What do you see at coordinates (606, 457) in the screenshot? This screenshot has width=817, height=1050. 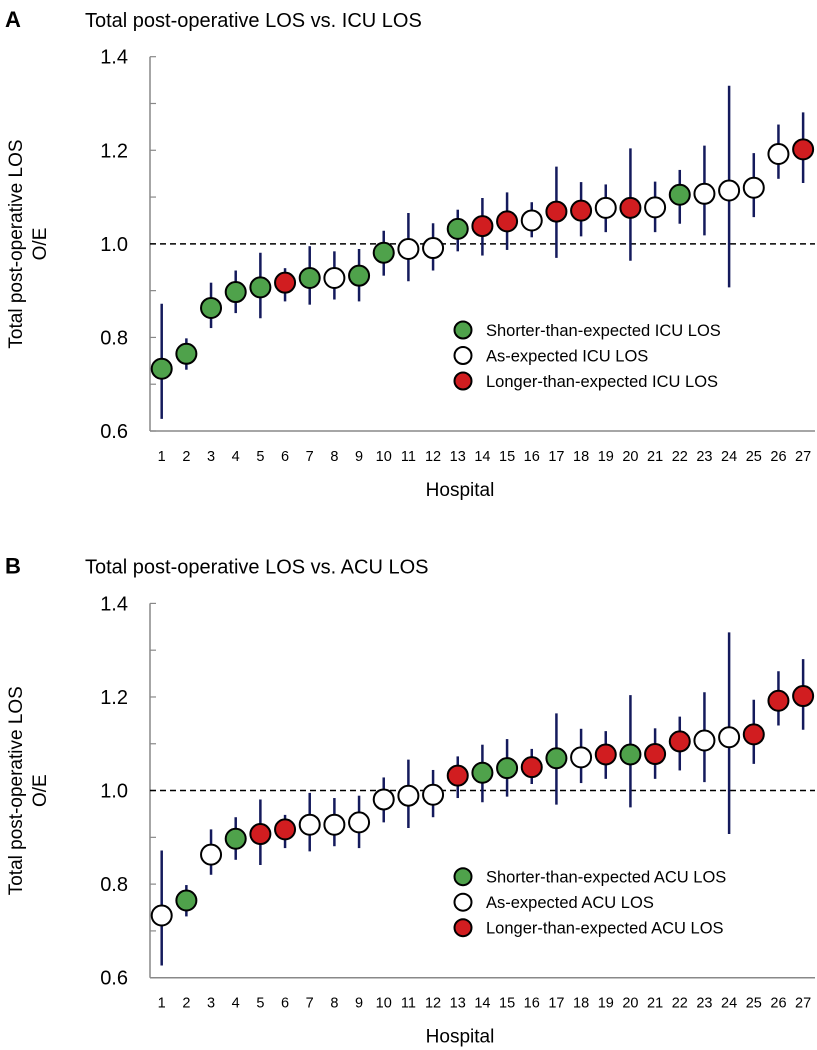 I see `x-tick-label: 19` at bounding box center [606, 457].